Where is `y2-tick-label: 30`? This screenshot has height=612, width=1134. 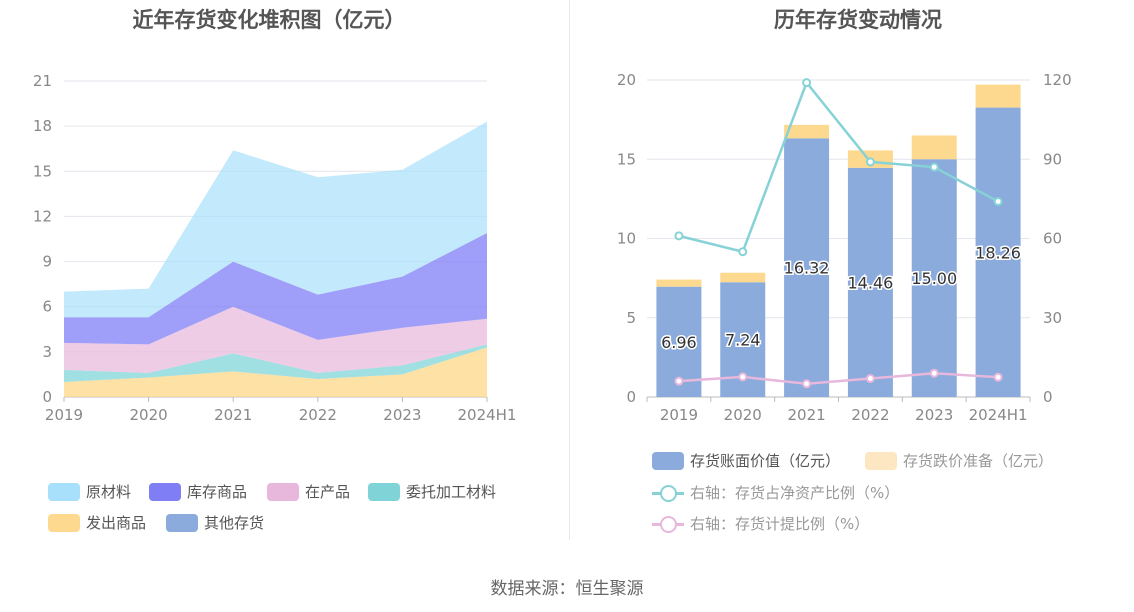
y2-tick-label: 30 is located at coordinates (1052, 318).